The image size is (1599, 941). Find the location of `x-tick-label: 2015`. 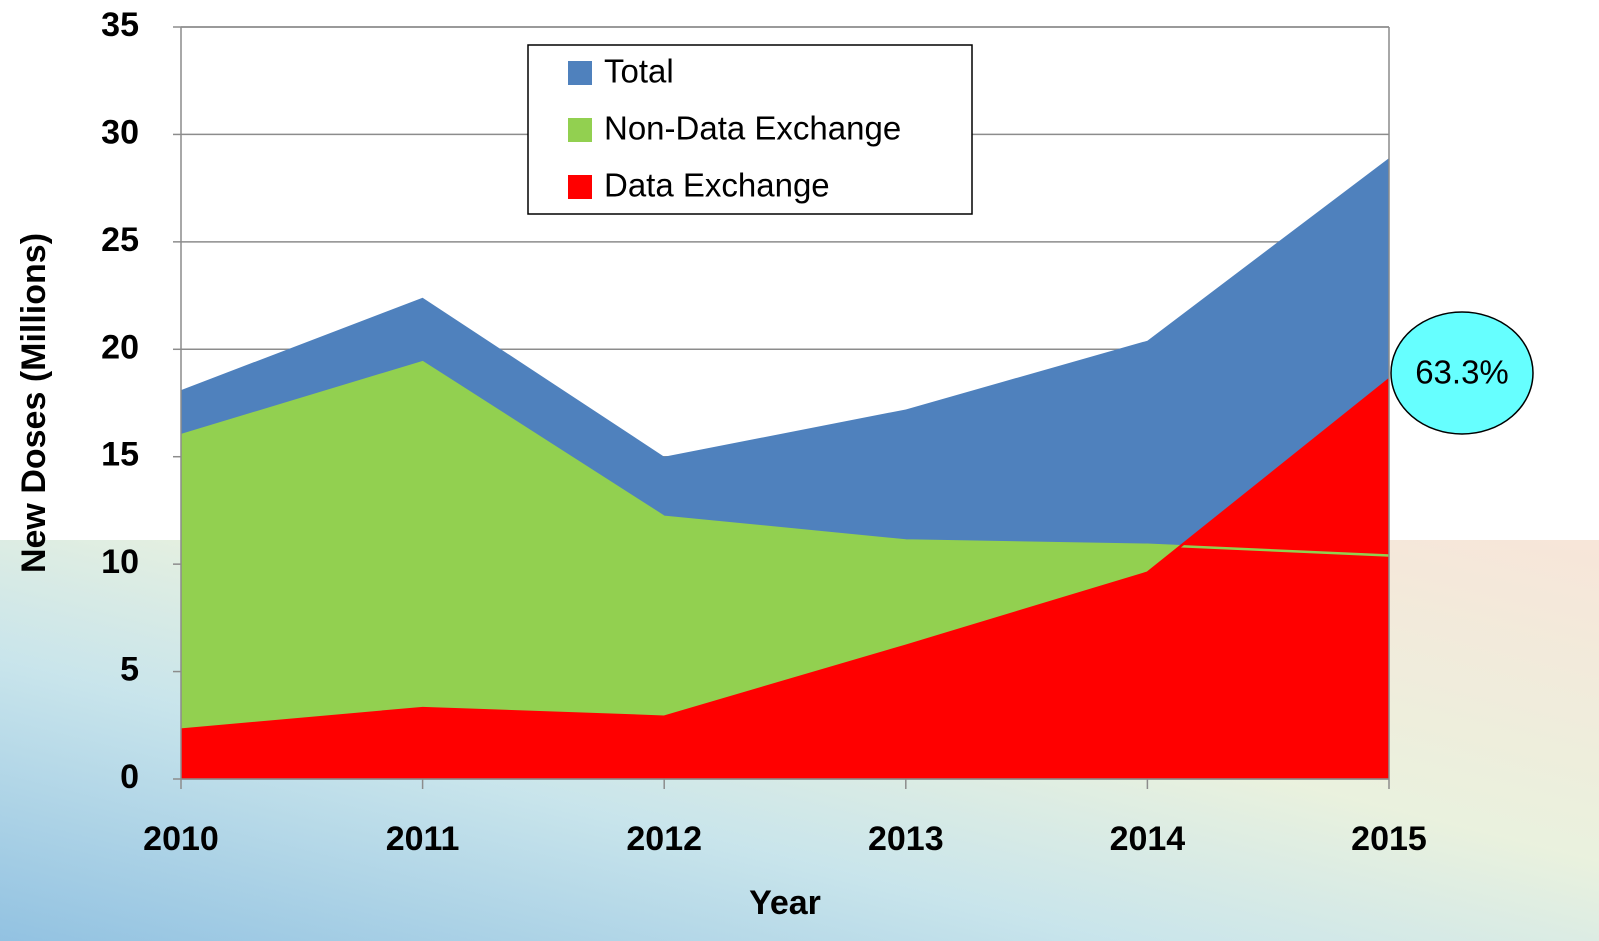

x-tick-label: 2015 is located at coordinates (1389, 839).